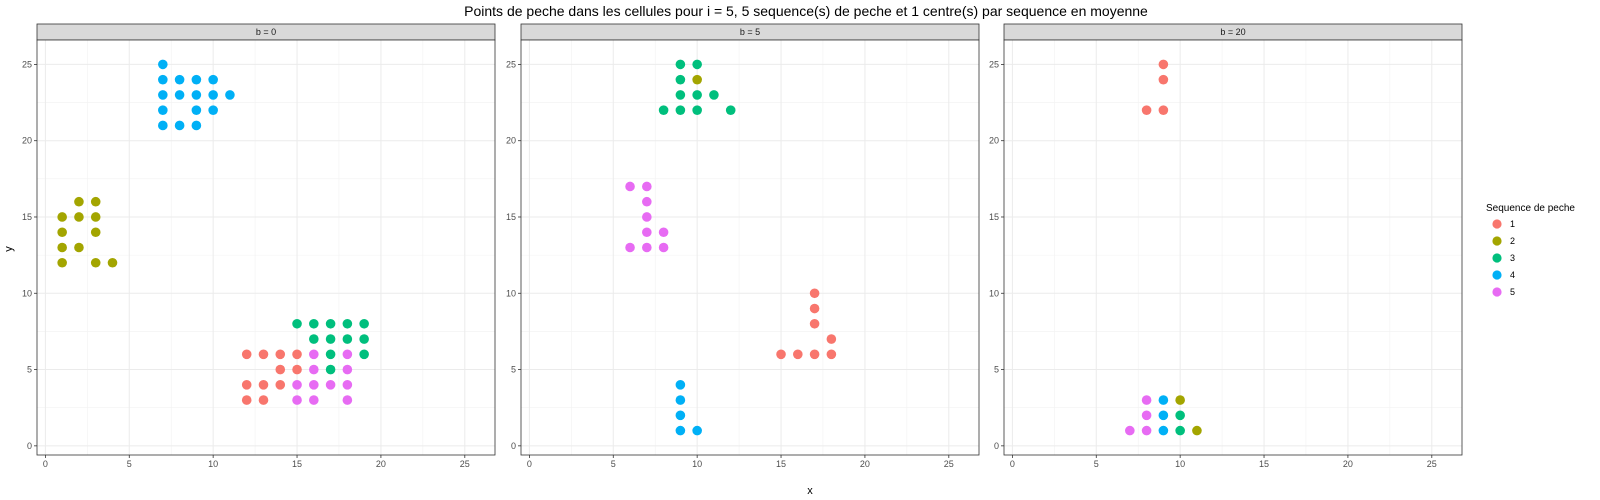 The width and height of the screenshot is (1600, 500). I want to click on x-axis-title: x, so click(810, 491).